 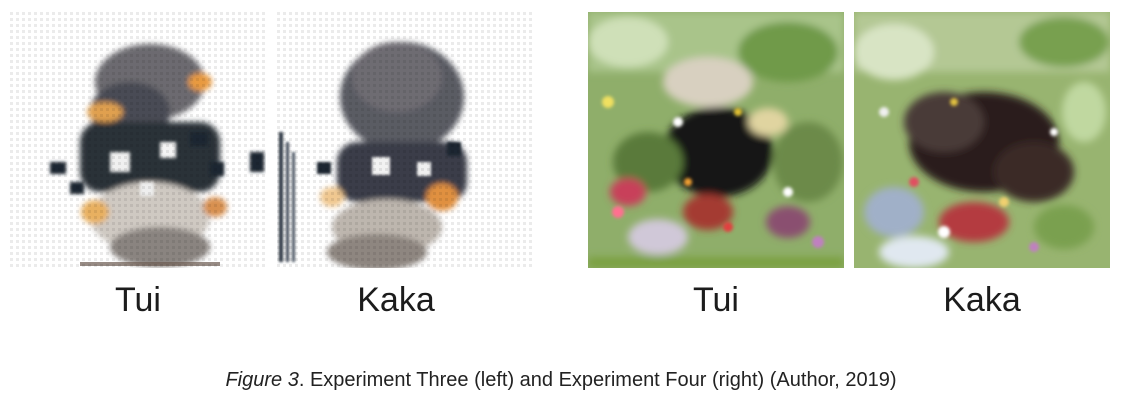 I want to click on exp4-tui-generated-scene, so click(x=716, y=140).